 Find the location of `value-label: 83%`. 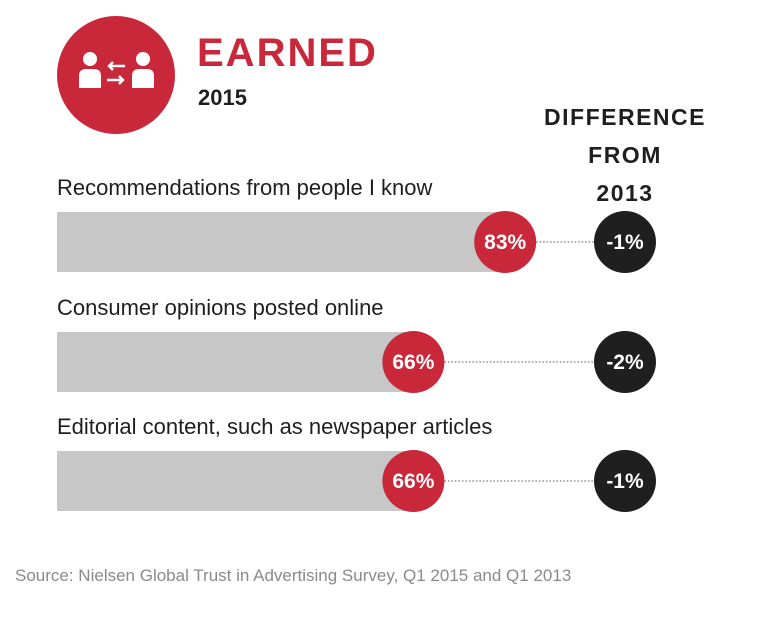

value-label: 83% is located at coordinates (505, 242).